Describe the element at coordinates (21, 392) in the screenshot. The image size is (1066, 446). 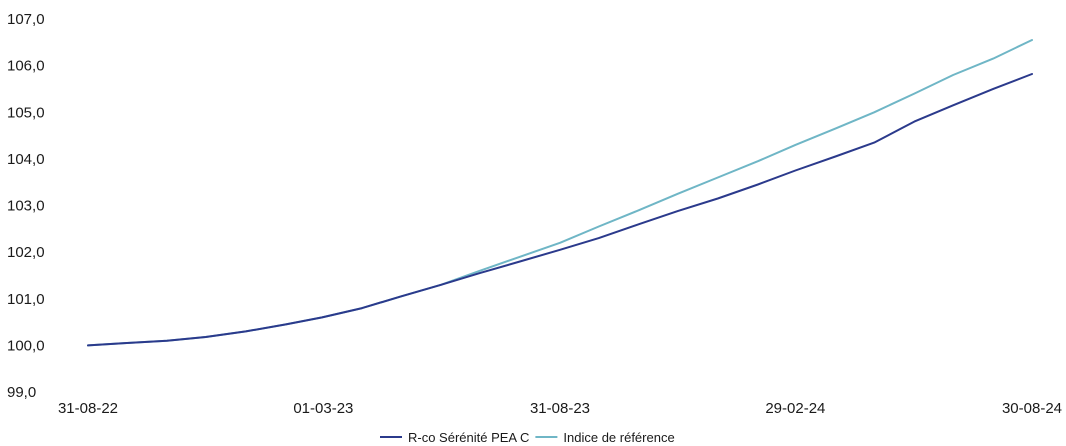
I see `y-tick-label: 99,0` at that location.